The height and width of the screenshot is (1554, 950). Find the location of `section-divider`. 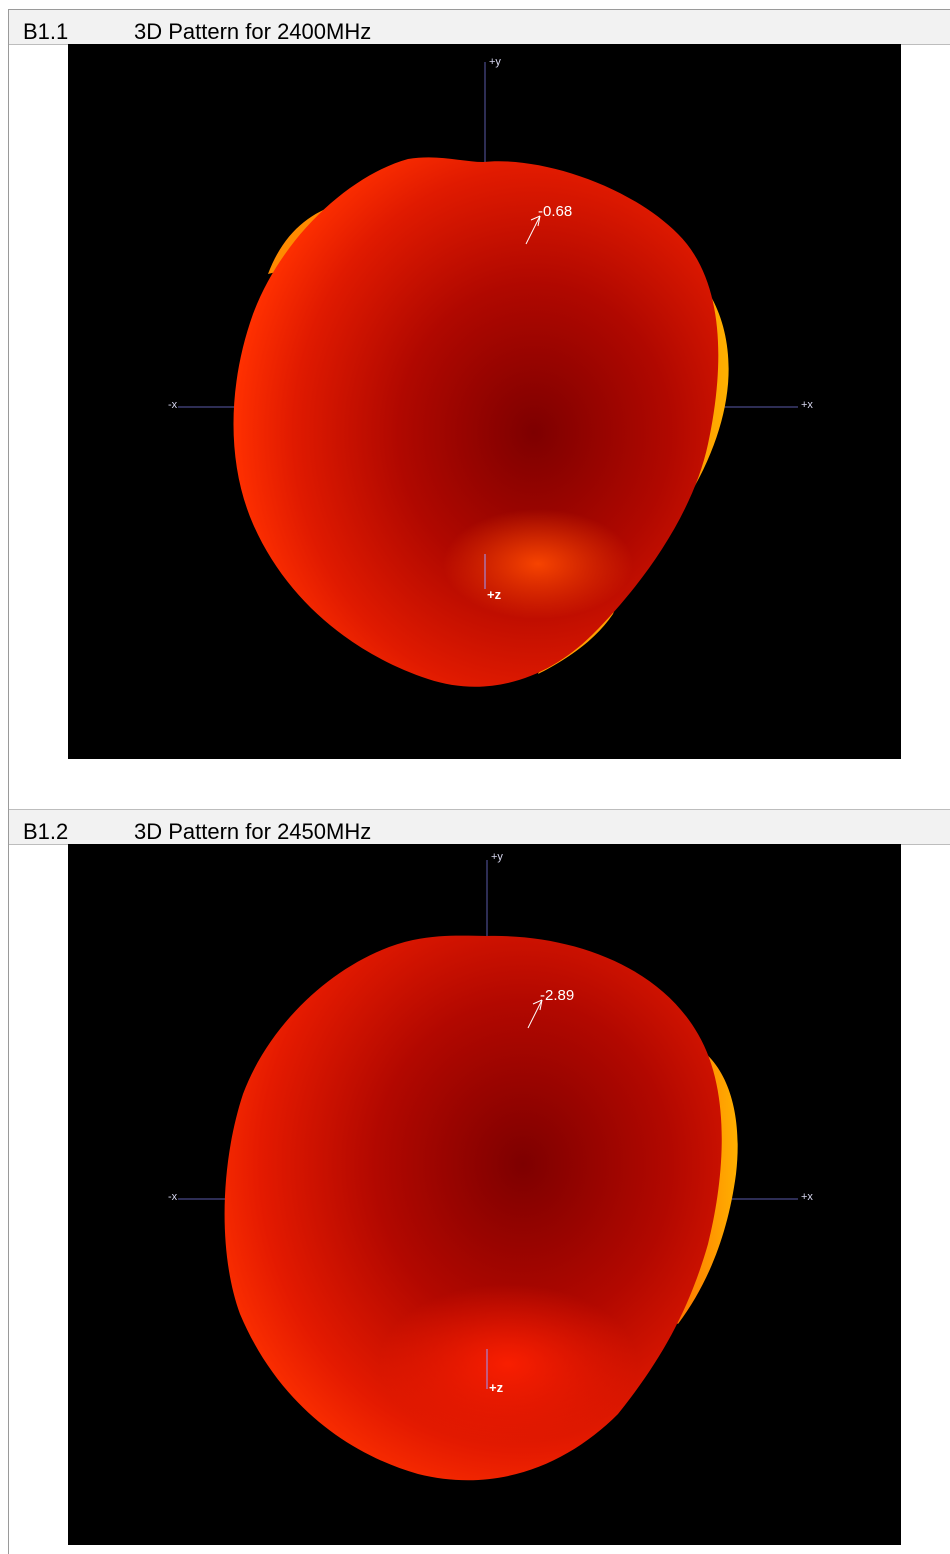

section-divider is located at coordinates (479, 784).